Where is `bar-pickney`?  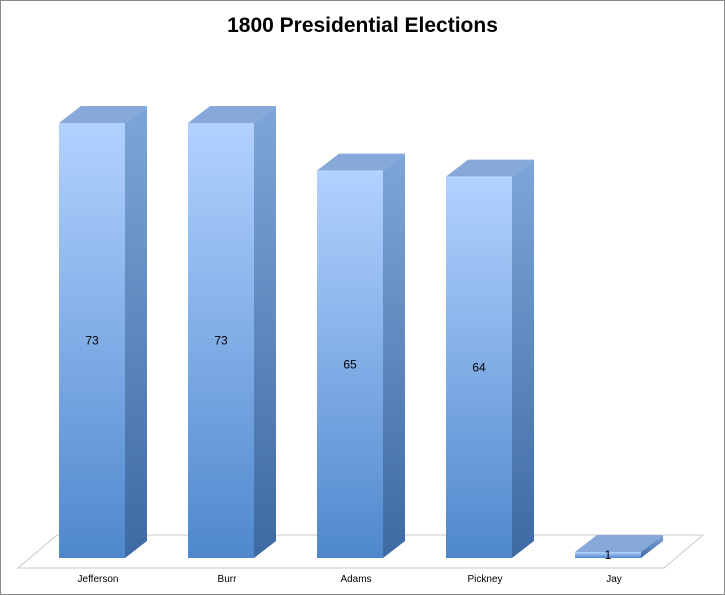 bar-pickney is located at coordinates (490, 359).